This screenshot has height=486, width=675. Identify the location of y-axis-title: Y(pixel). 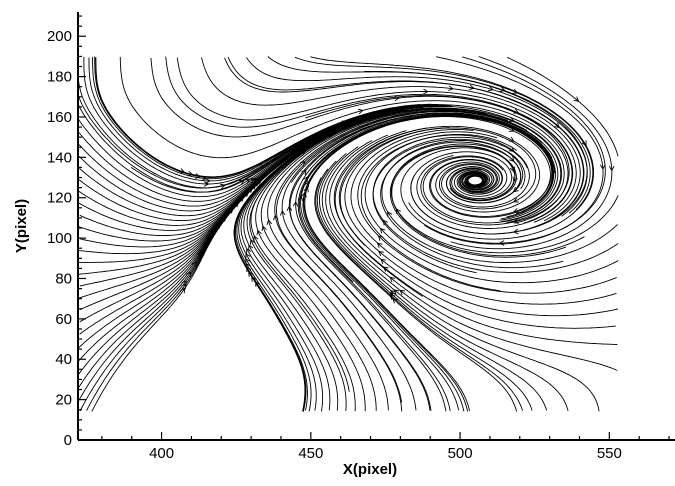
(21, 226).